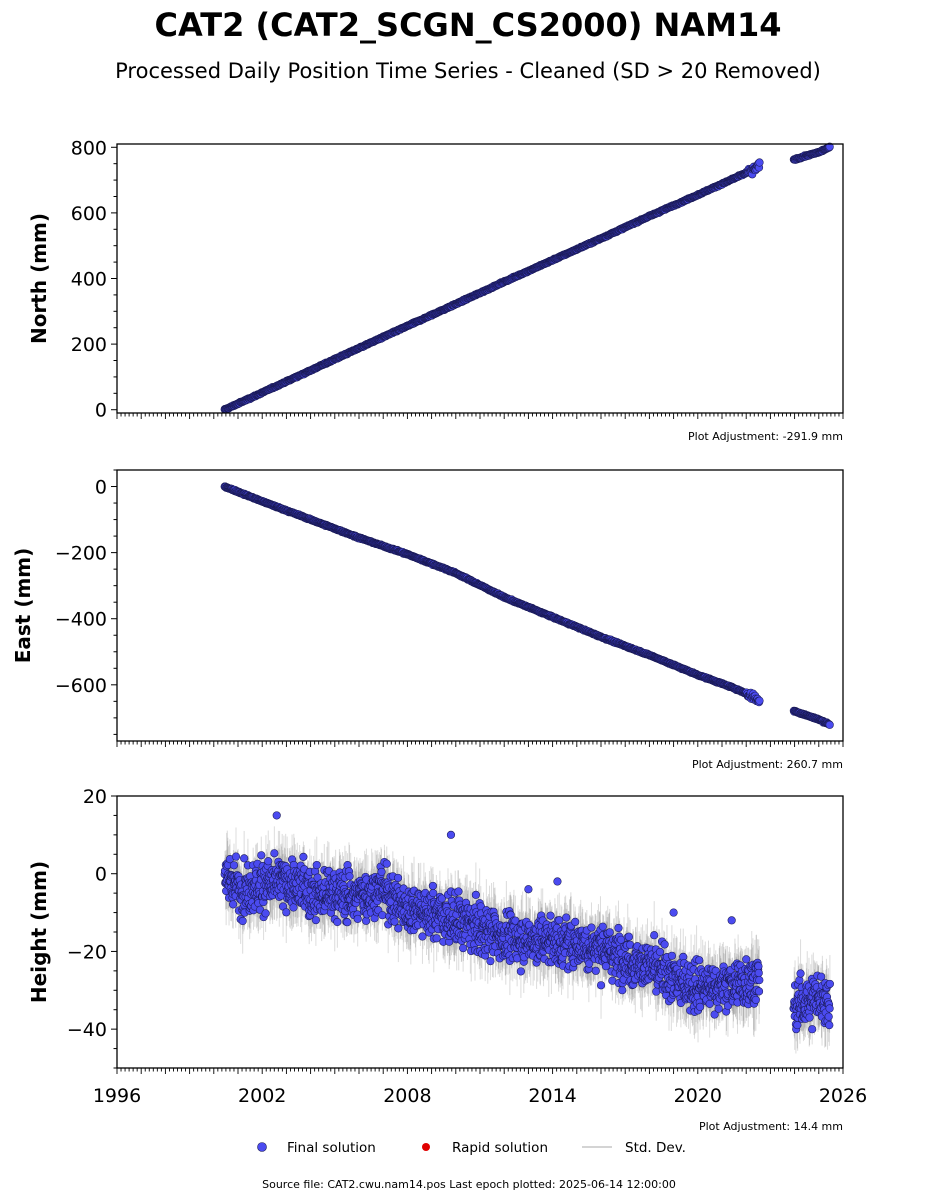  What do you see at coordinates (89, 280) in the screenshot?
I see `y-tick-label: 400` at bounding box center [89, 280].